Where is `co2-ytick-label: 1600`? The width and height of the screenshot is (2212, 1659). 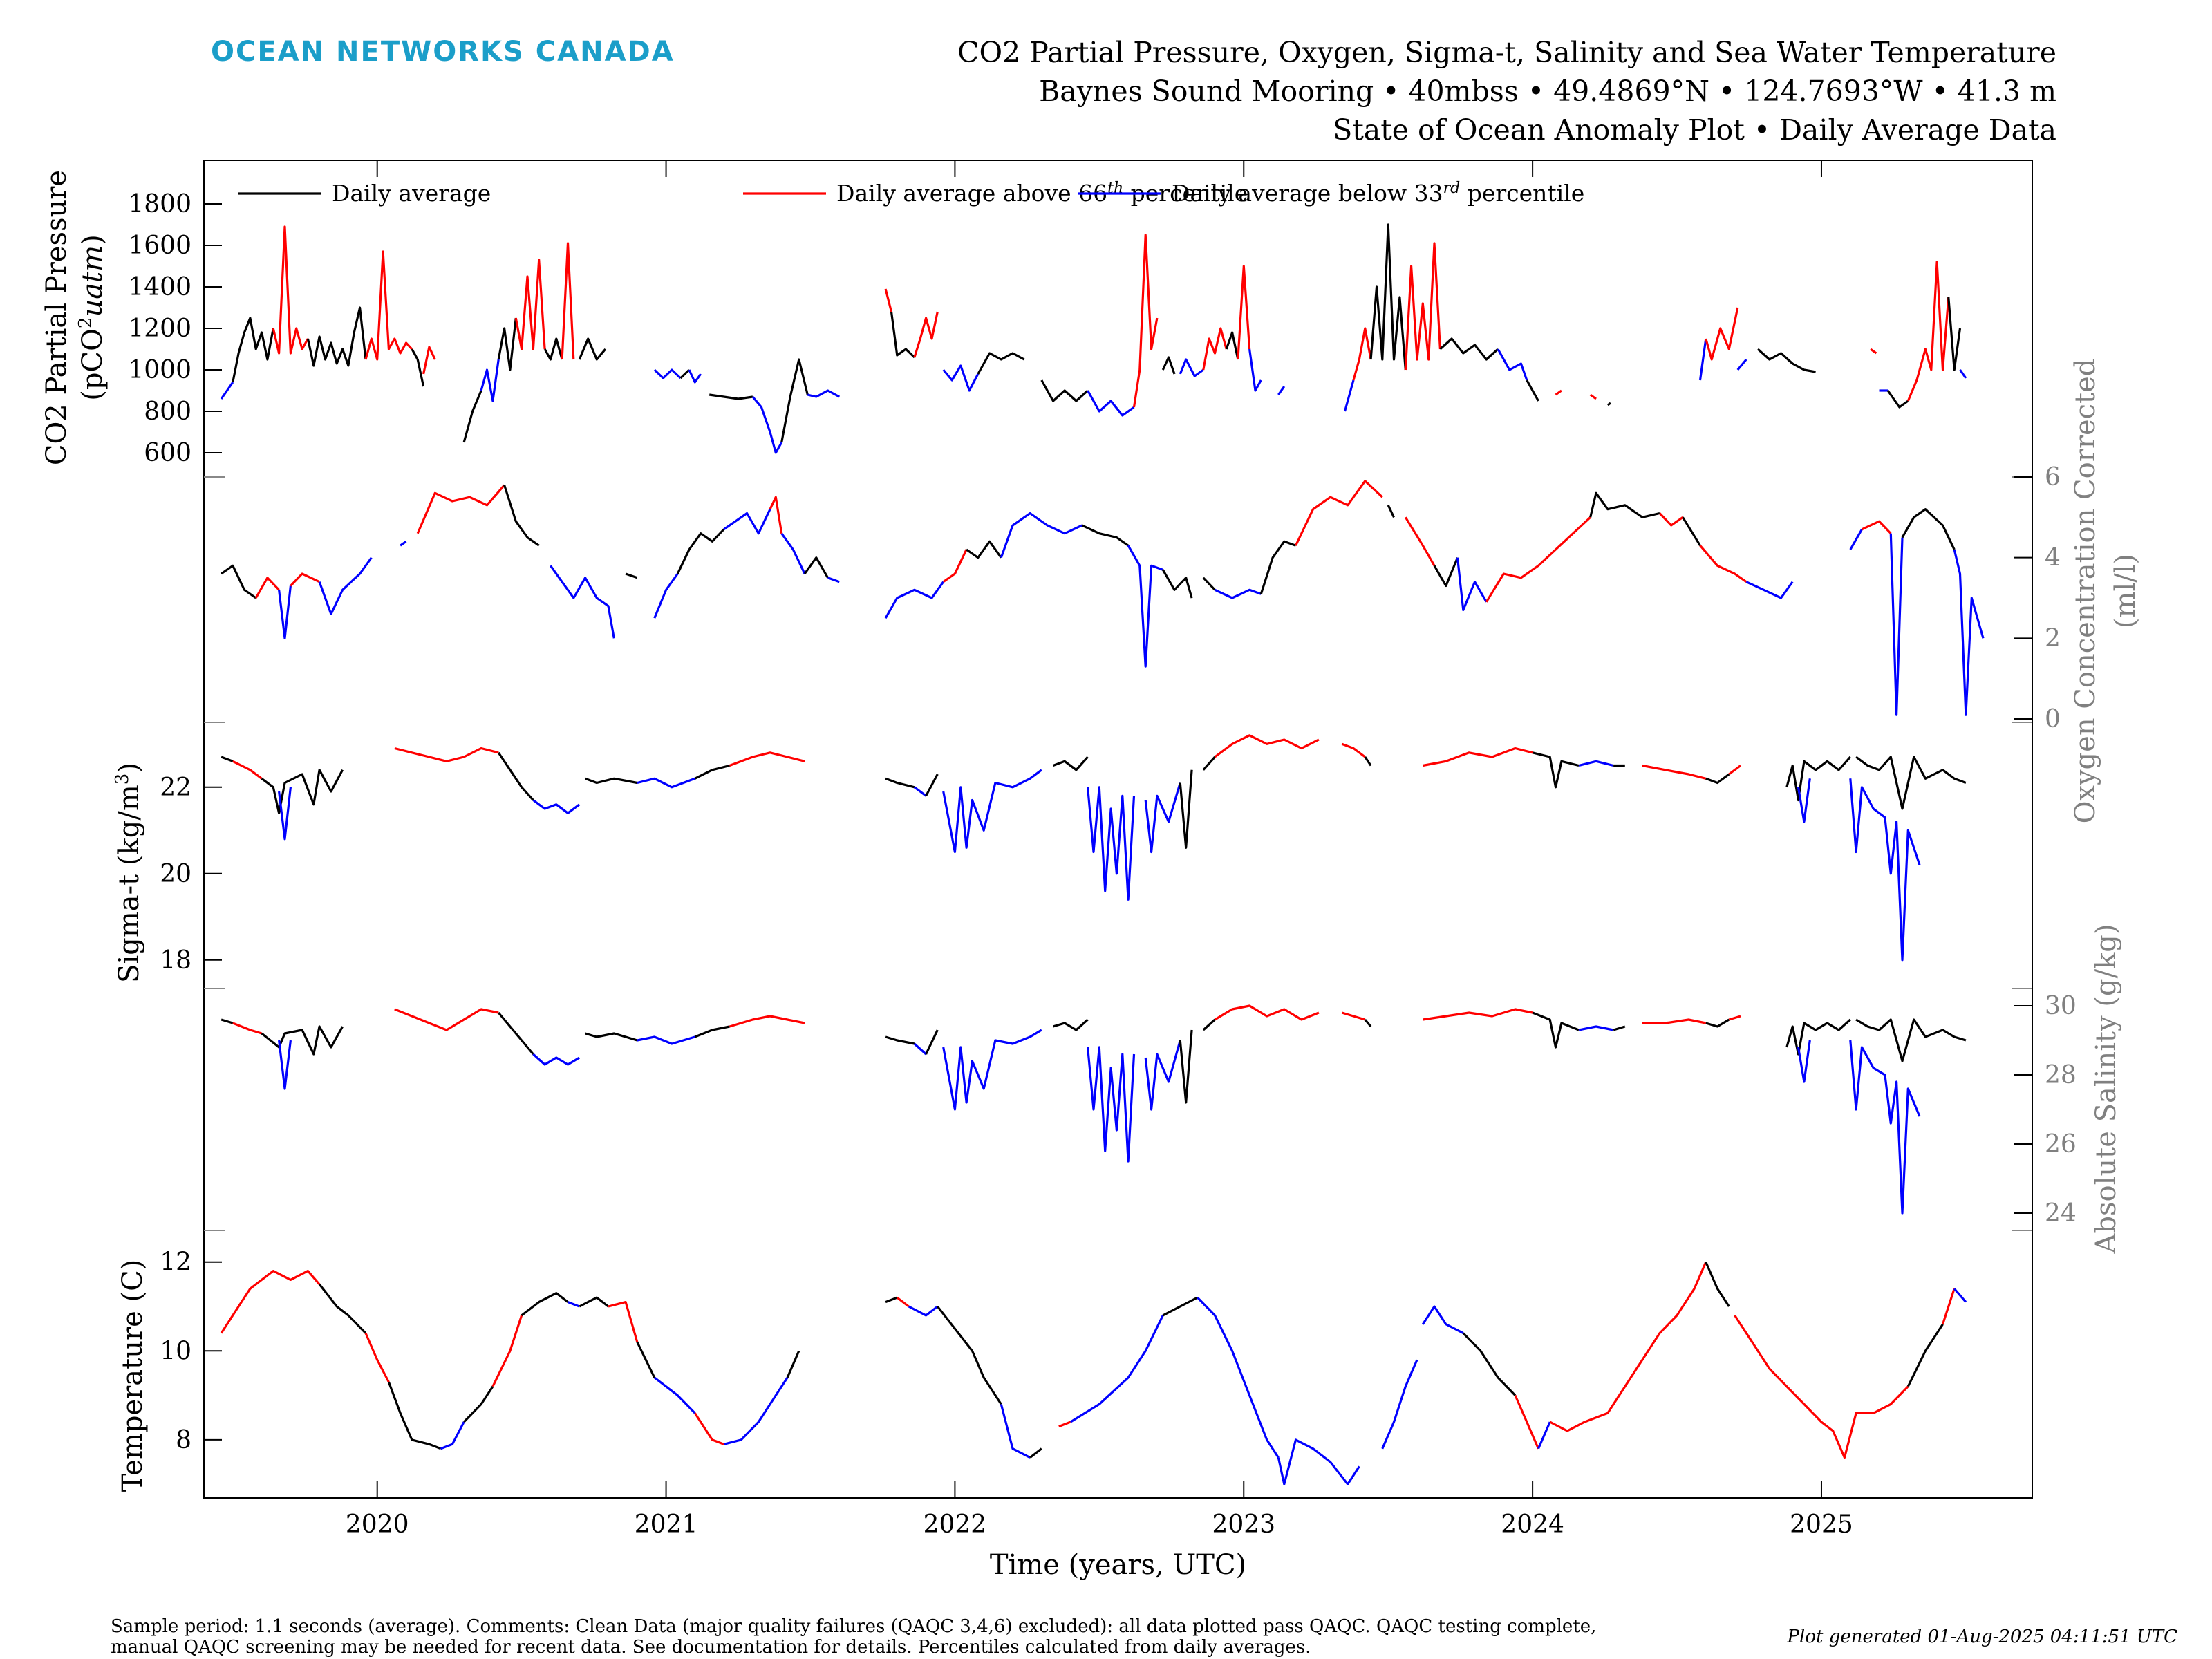
co2-ytick-label: 1600 is located at coordinates (159, 246).